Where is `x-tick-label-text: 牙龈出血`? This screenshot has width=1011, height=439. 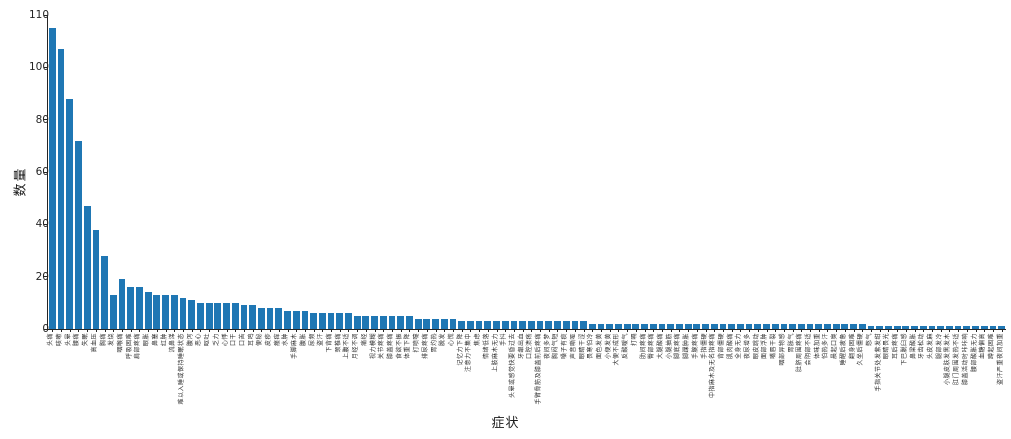
x-tick-label-text: 牙龈出血 is located at coordinates (521, 346).